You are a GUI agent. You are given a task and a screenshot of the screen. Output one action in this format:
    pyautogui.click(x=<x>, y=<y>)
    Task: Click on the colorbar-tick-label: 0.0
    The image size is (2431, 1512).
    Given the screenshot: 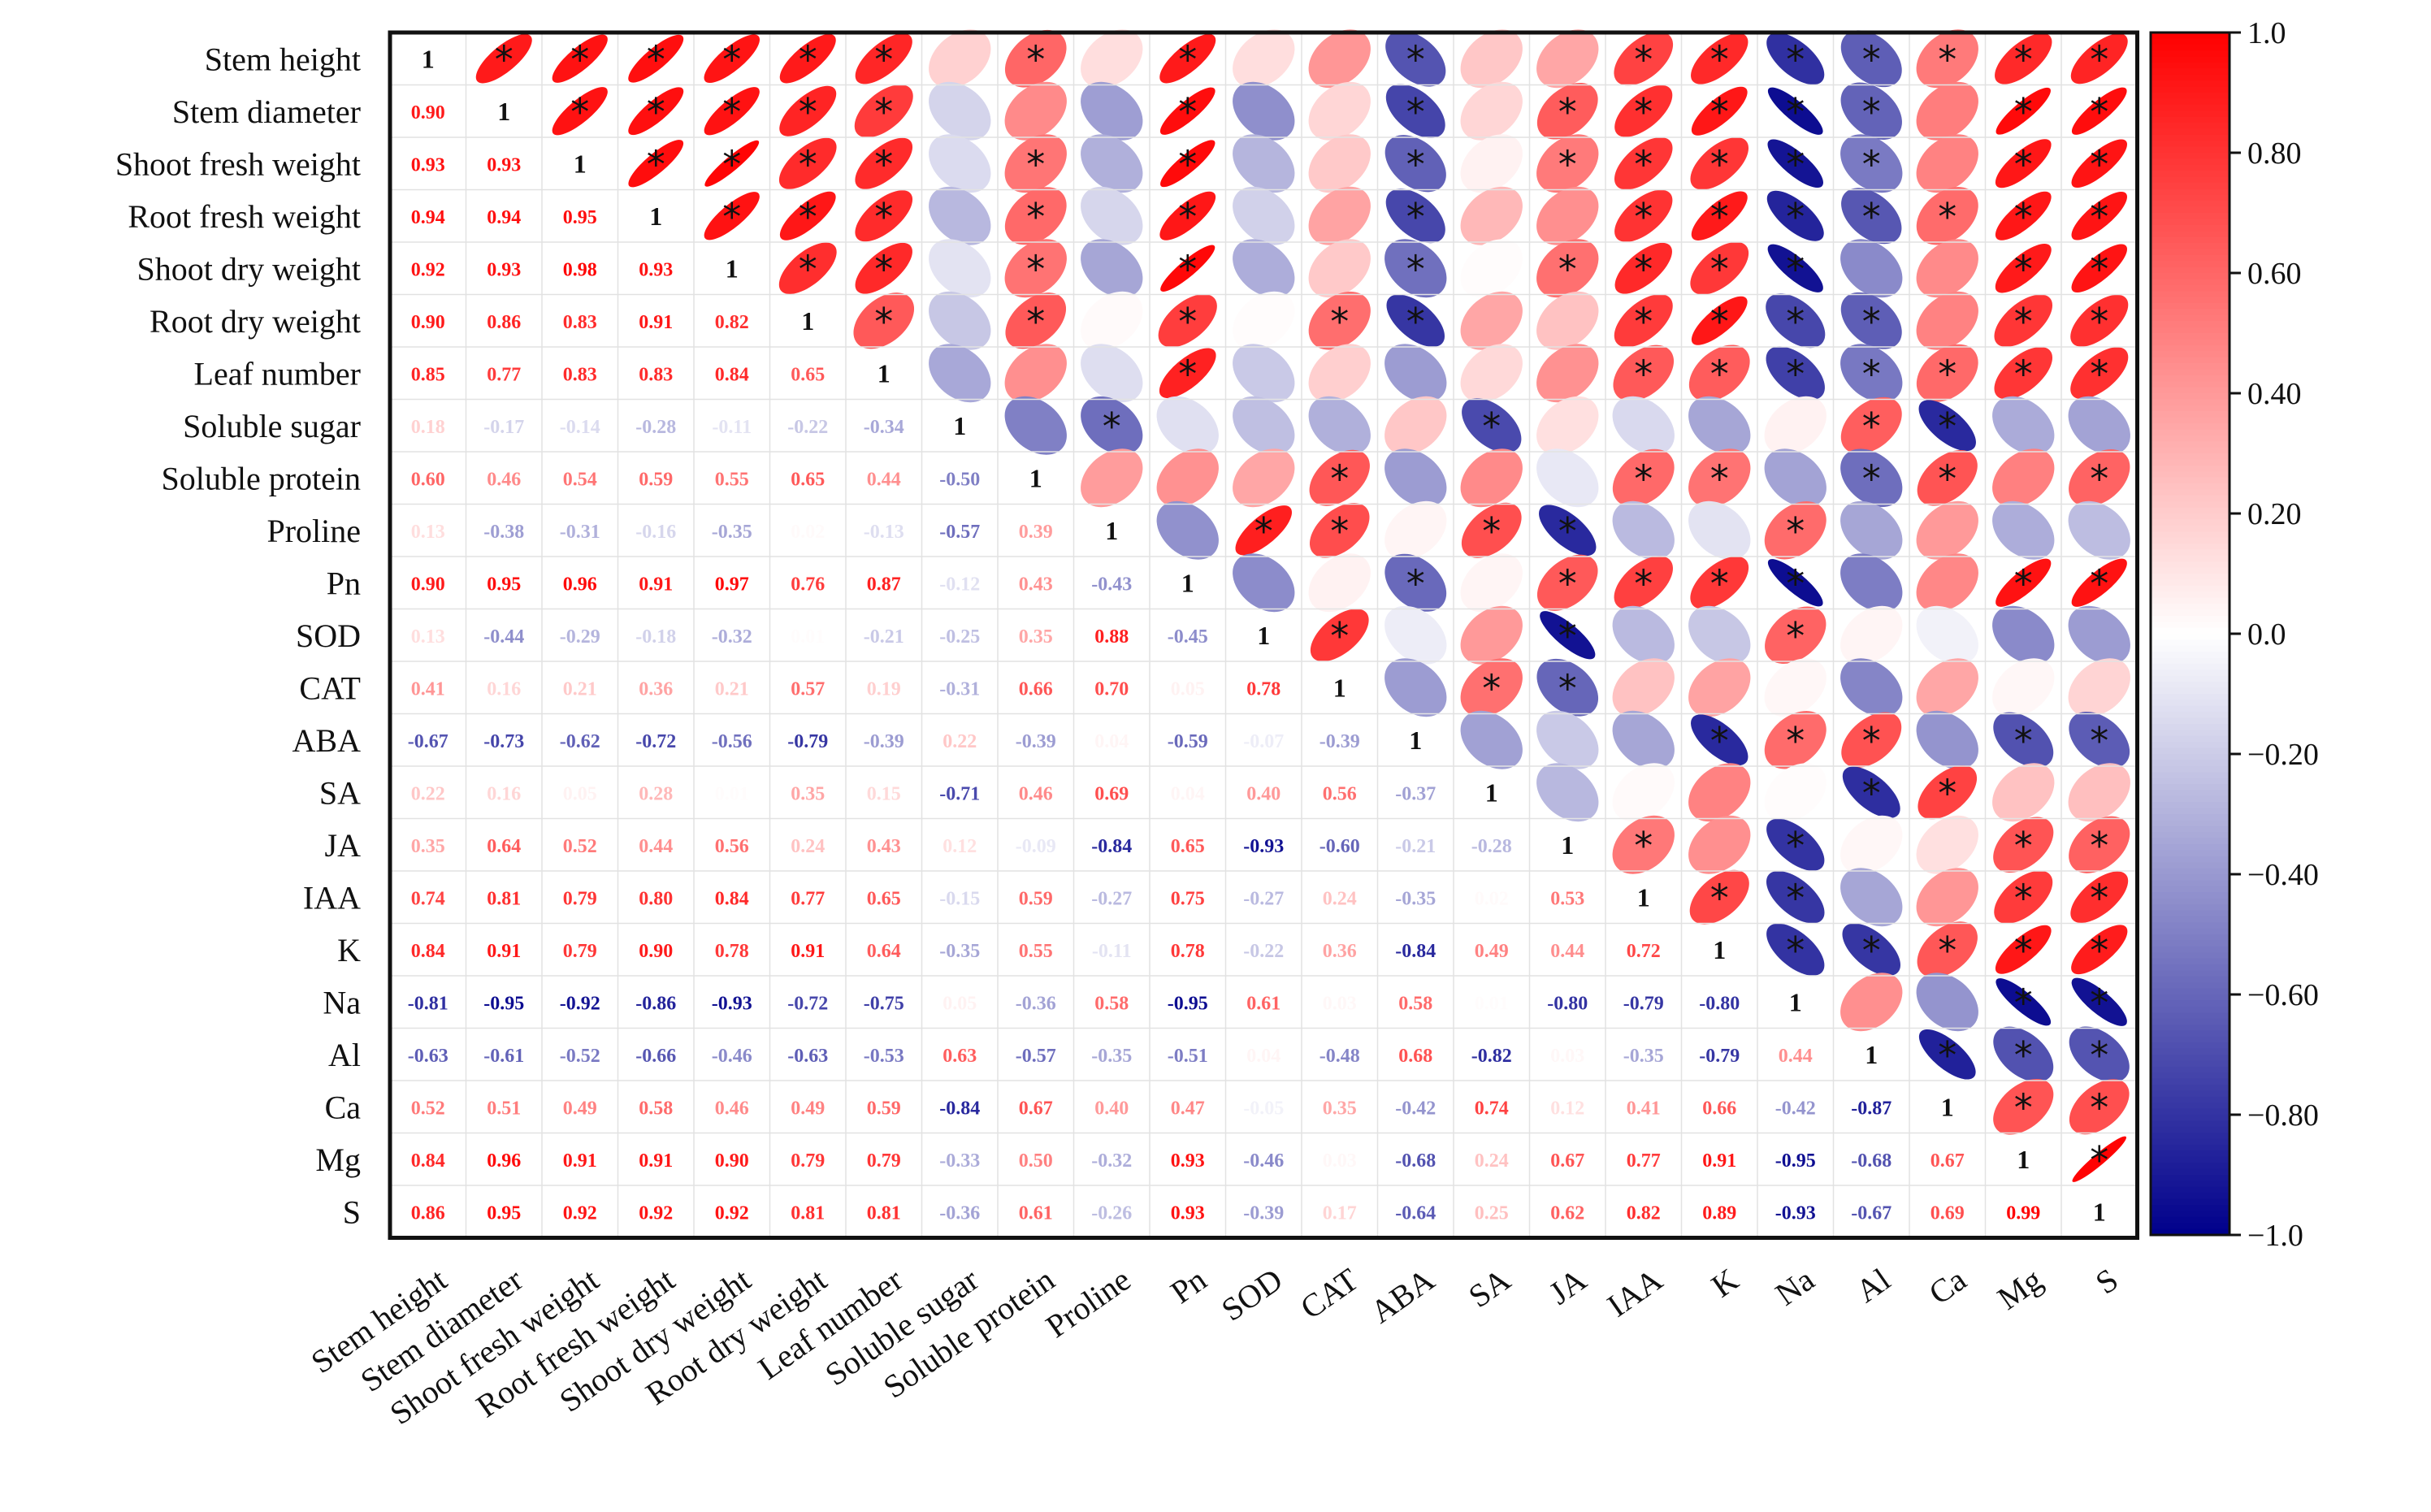 What is the action you would take?
    pyautogui.click(x=2267, y=634)
    